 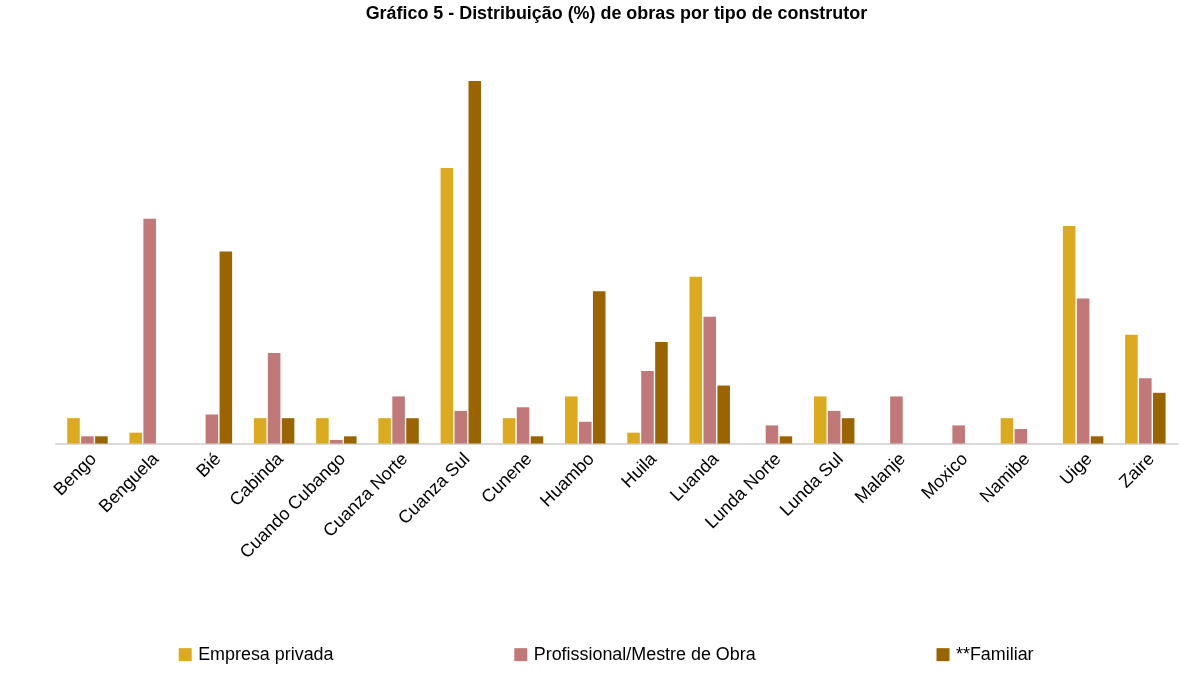 I want to click on x-tick-label: Uige, so click(x=1075, y=468).